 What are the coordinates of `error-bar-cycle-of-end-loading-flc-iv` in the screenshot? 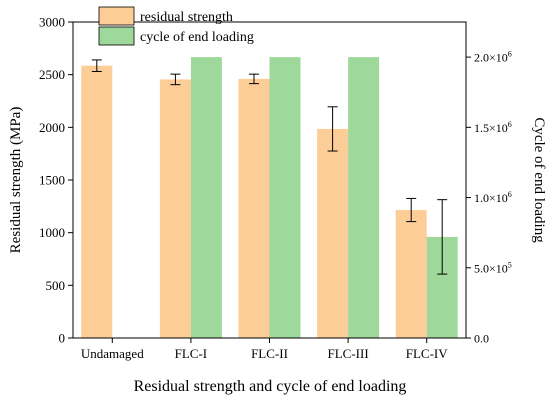 It's located at (442, 237).